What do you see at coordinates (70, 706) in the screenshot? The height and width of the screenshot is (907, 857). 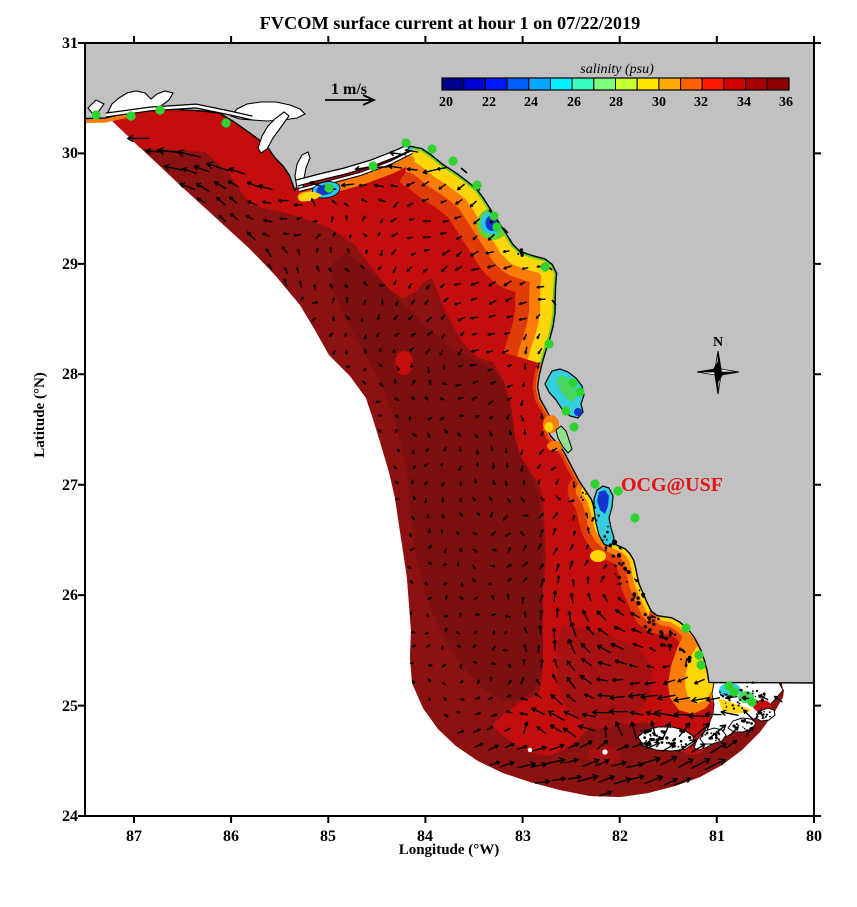 I see `svg-text: 25` at bounding box center [70, 706].